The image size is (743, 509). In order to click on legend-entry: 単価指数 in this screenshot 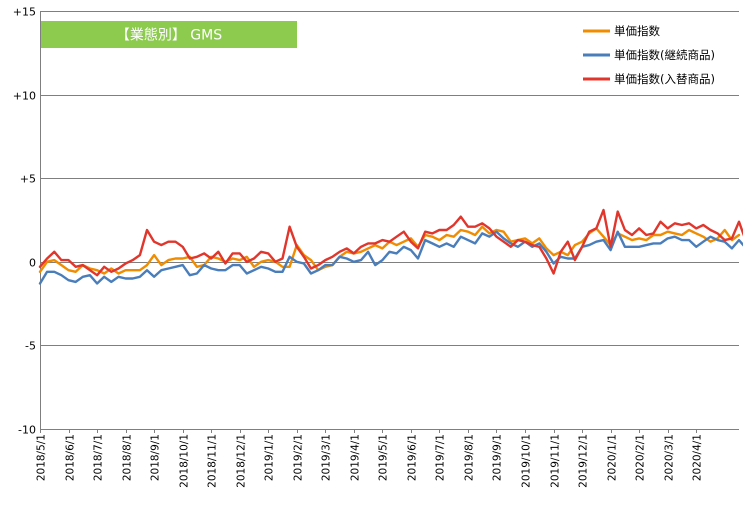, I will do `click(621, 31)`.